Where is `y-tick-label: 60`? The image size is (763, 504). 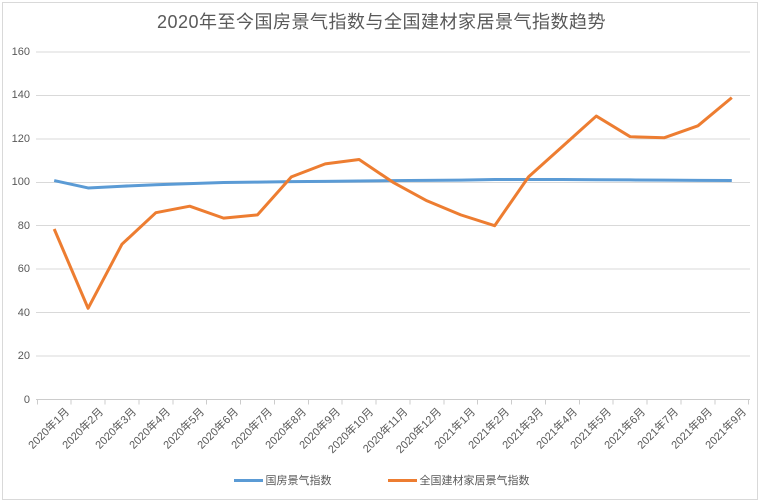 y-tick-label: 60 is located at coordinates (23, 269).